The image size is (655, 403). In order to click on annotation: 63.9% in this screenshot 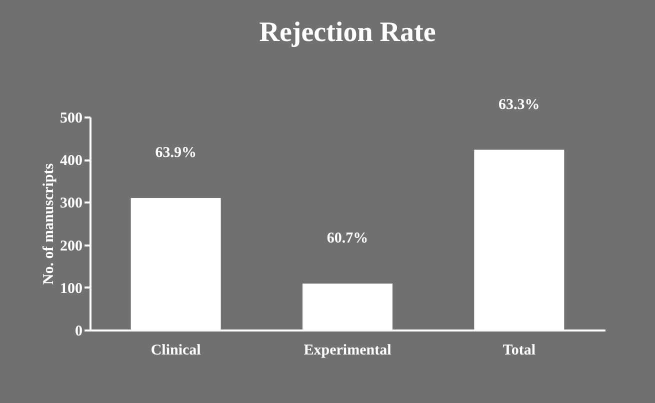, I will do `click(175, 152)`.